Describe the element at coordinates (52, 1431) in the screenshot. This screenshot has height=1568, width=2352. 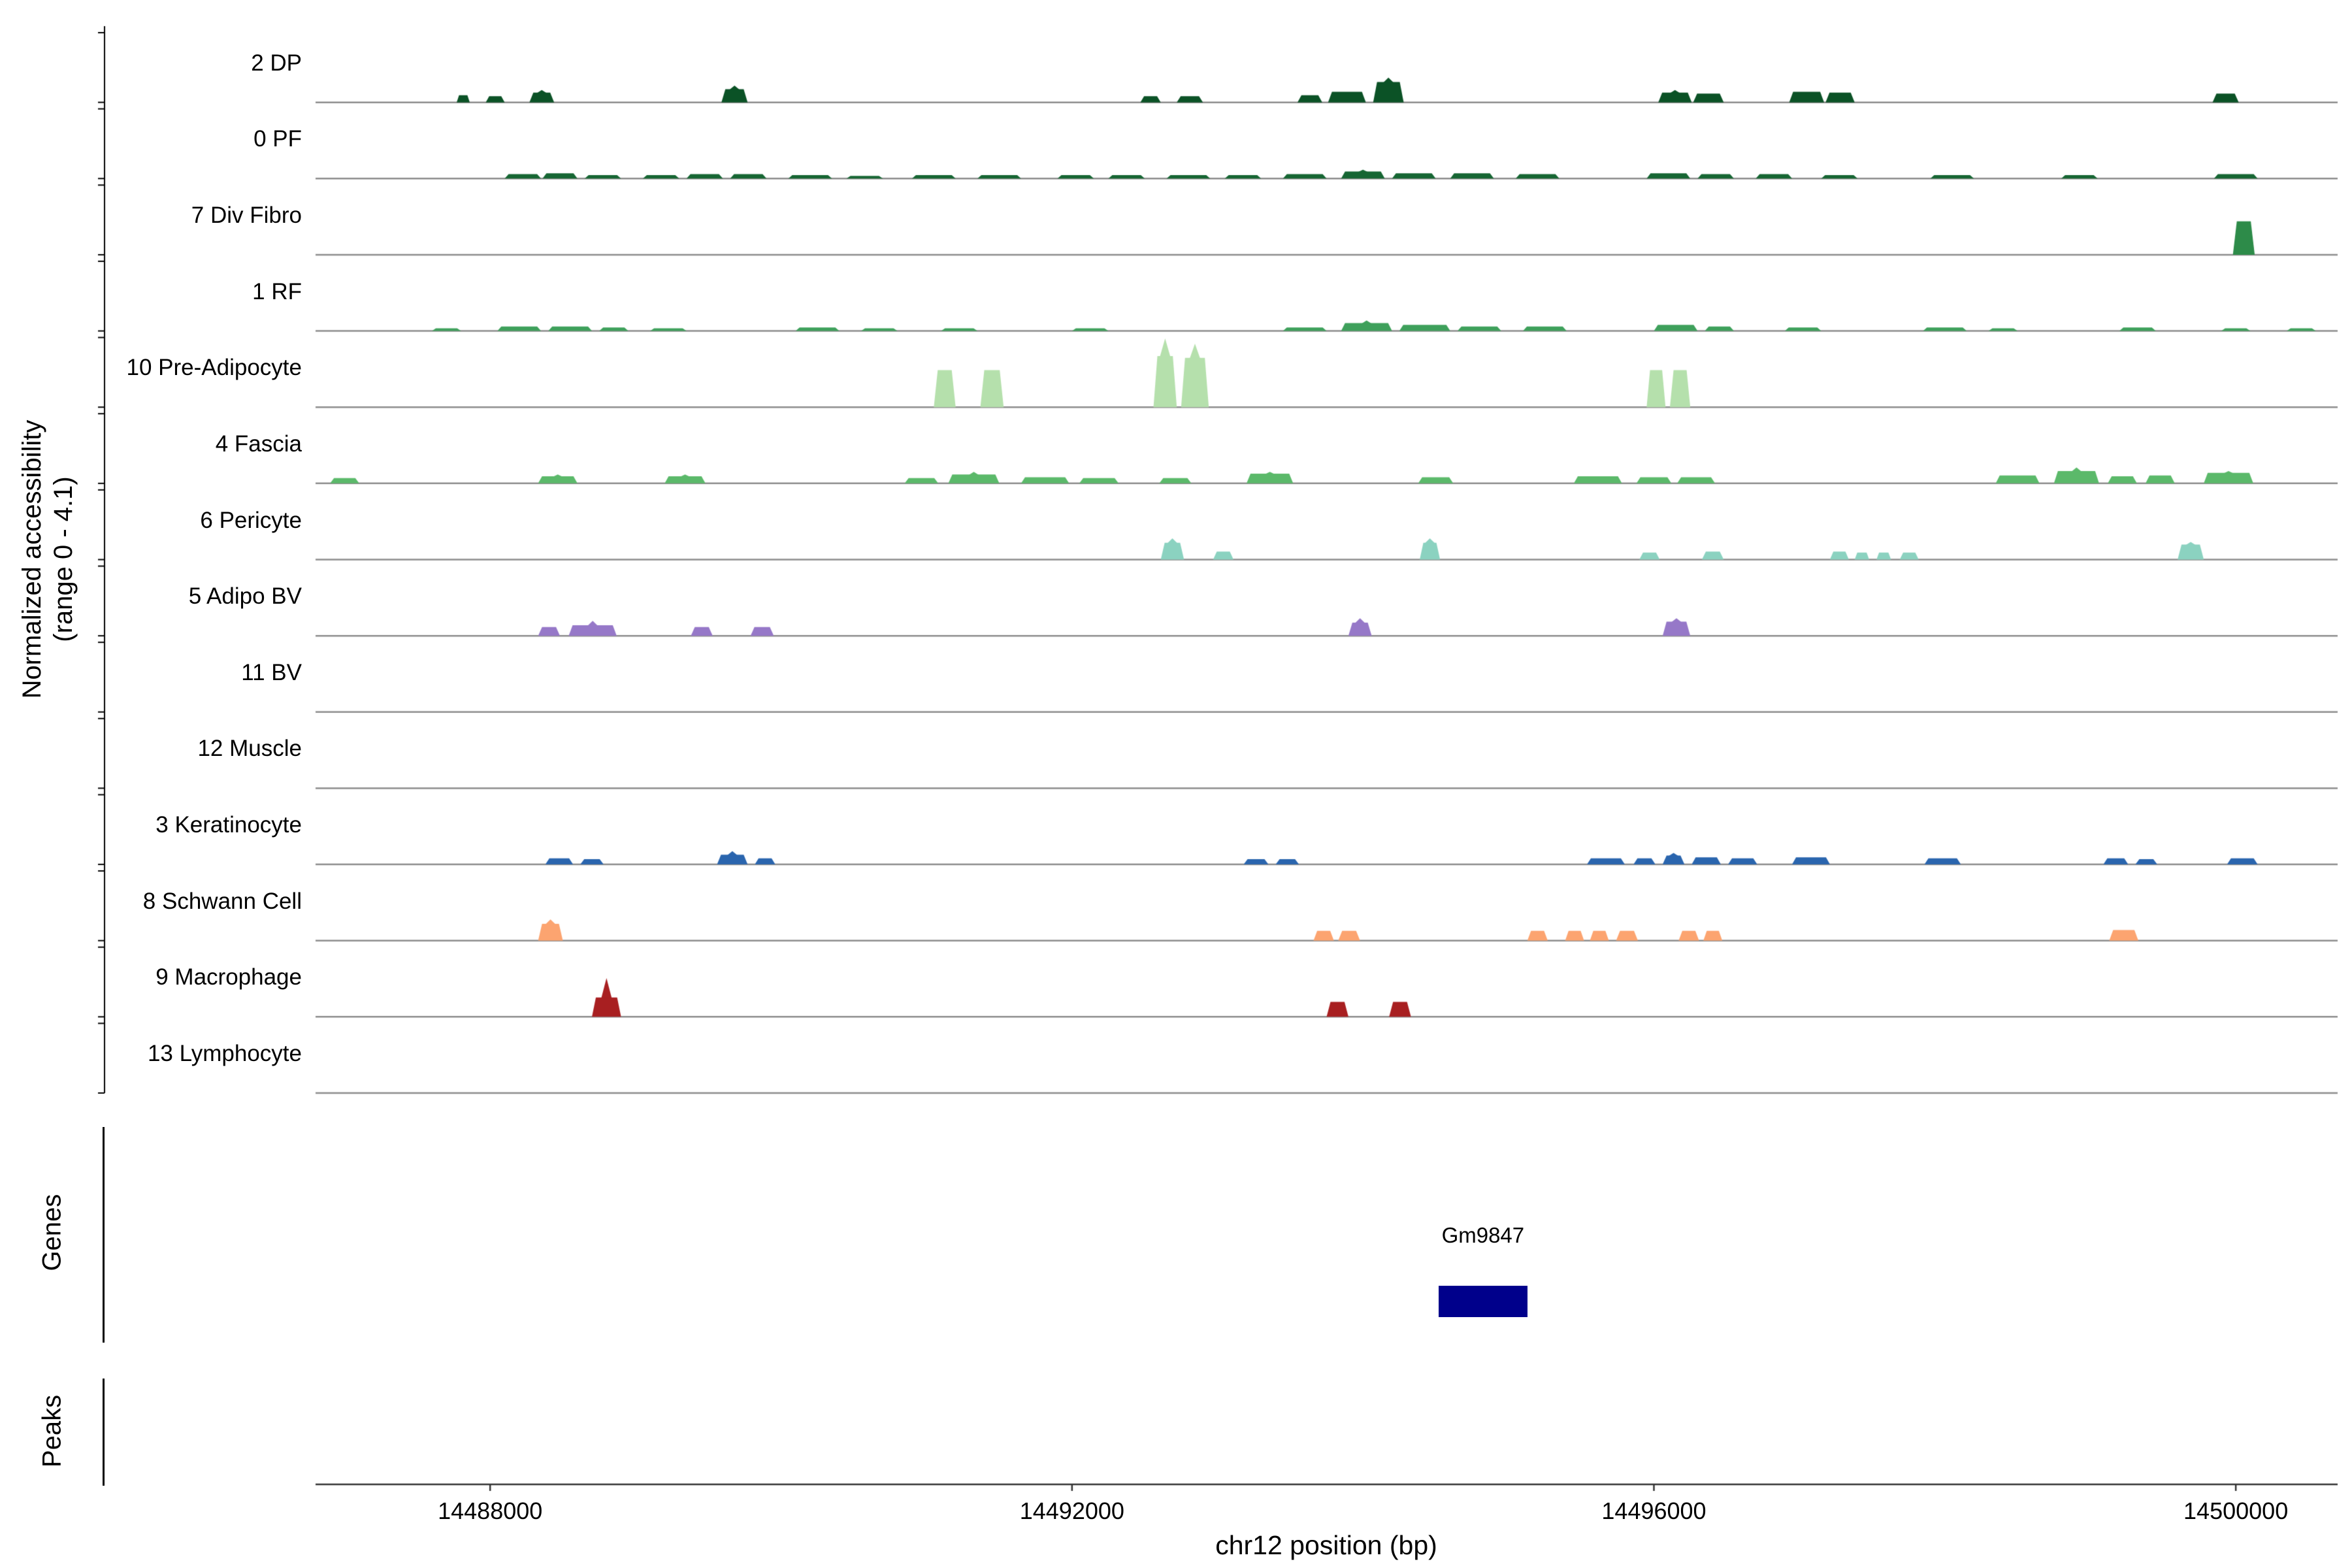
I see `peaks-section-label: Peaks` at that location.